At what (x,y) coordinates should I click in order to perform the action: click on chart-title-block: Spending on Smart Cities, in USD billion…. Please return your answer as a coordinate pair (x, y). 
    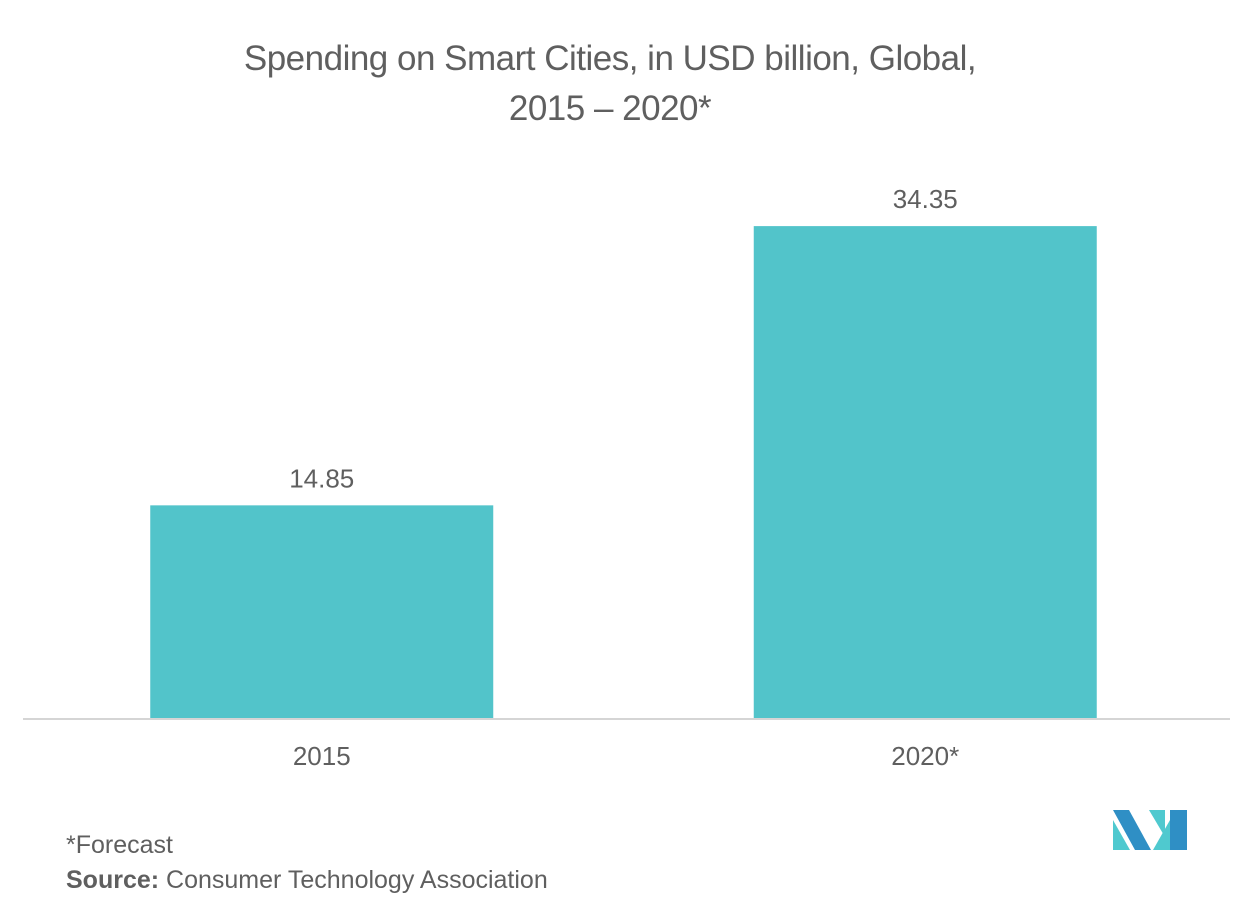
    Looking at the image, I should click on (610, 84).